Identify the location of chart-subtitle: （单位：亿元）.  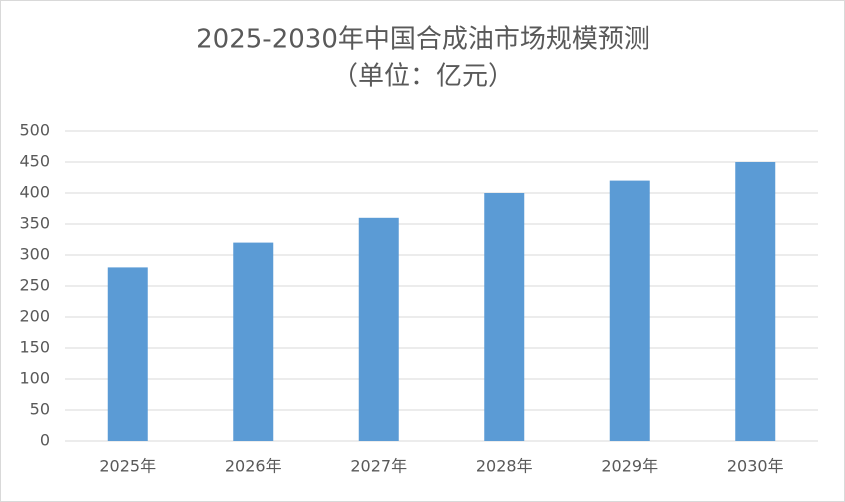
(423, 77).